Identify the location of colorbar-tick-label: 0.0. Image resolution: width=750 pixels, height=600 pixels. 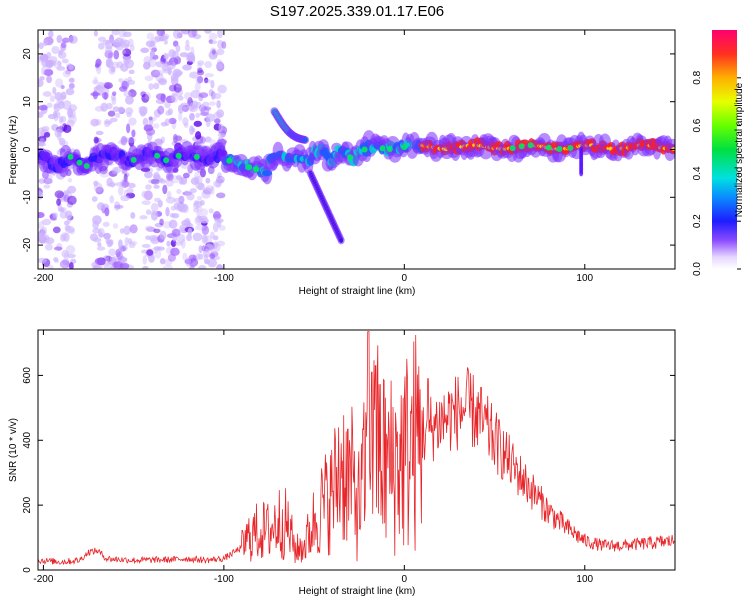
(697, 269).